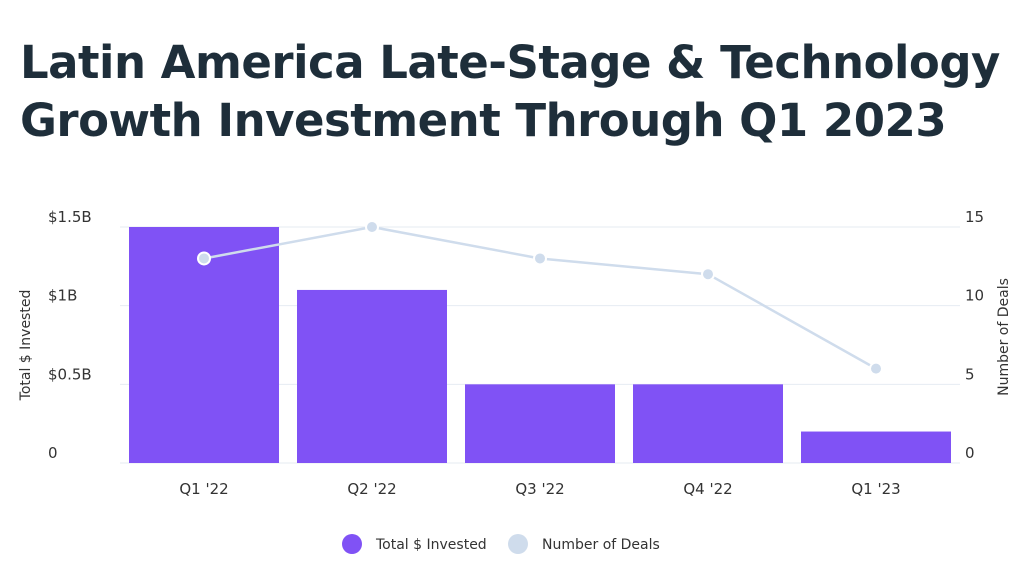 The width and height of the screenshot is (1024, 576). Describe the element at coordinates (539, 489) in the screenshot. I see `x-tick-label: Q3 '22` at that location.